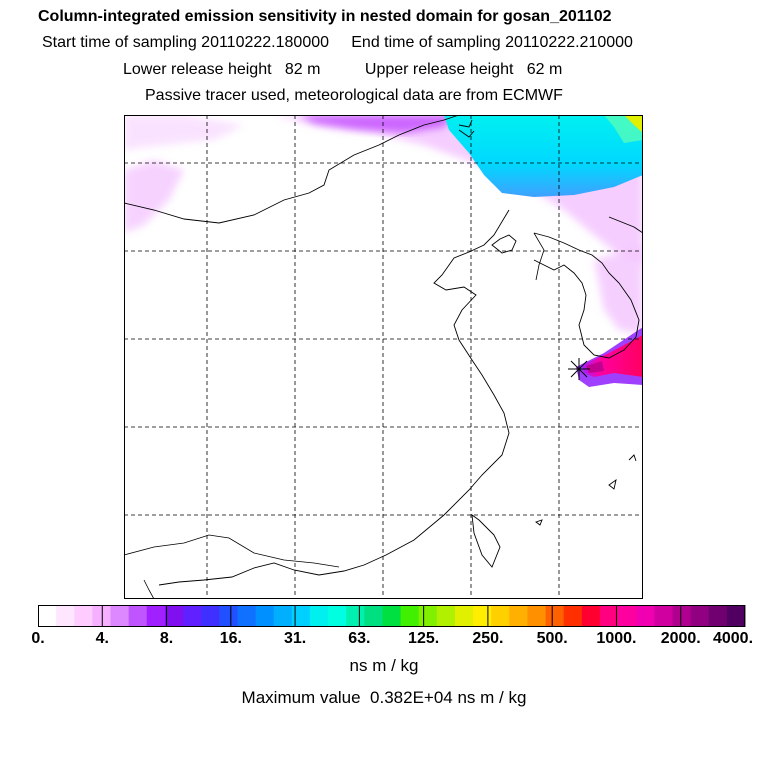 The width and height of the screenshot is (768, 768). I want to click on lower-release-label: Lower release height 82 m, so click(222, 69).